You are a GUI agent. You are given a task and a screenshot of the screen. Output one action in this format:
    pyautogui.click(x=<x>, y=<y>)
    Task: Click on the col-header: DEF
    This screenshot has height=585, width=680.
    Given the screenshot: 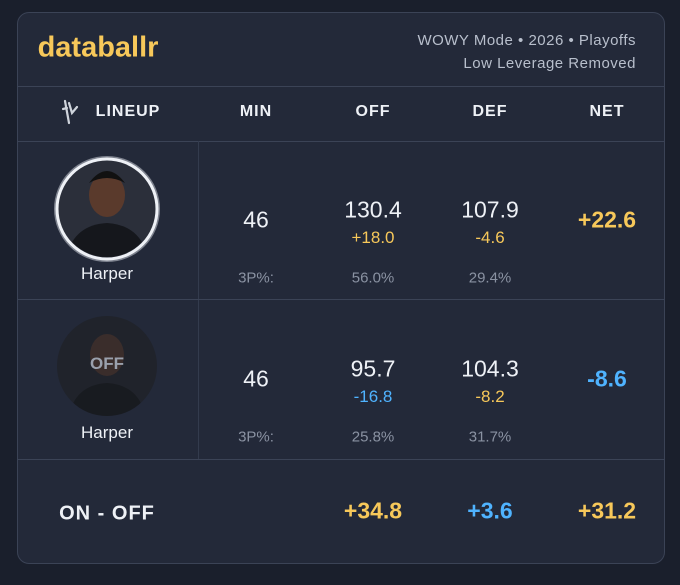 What is the action you would take?
    pyautogui.click(x=490, y=111)
    